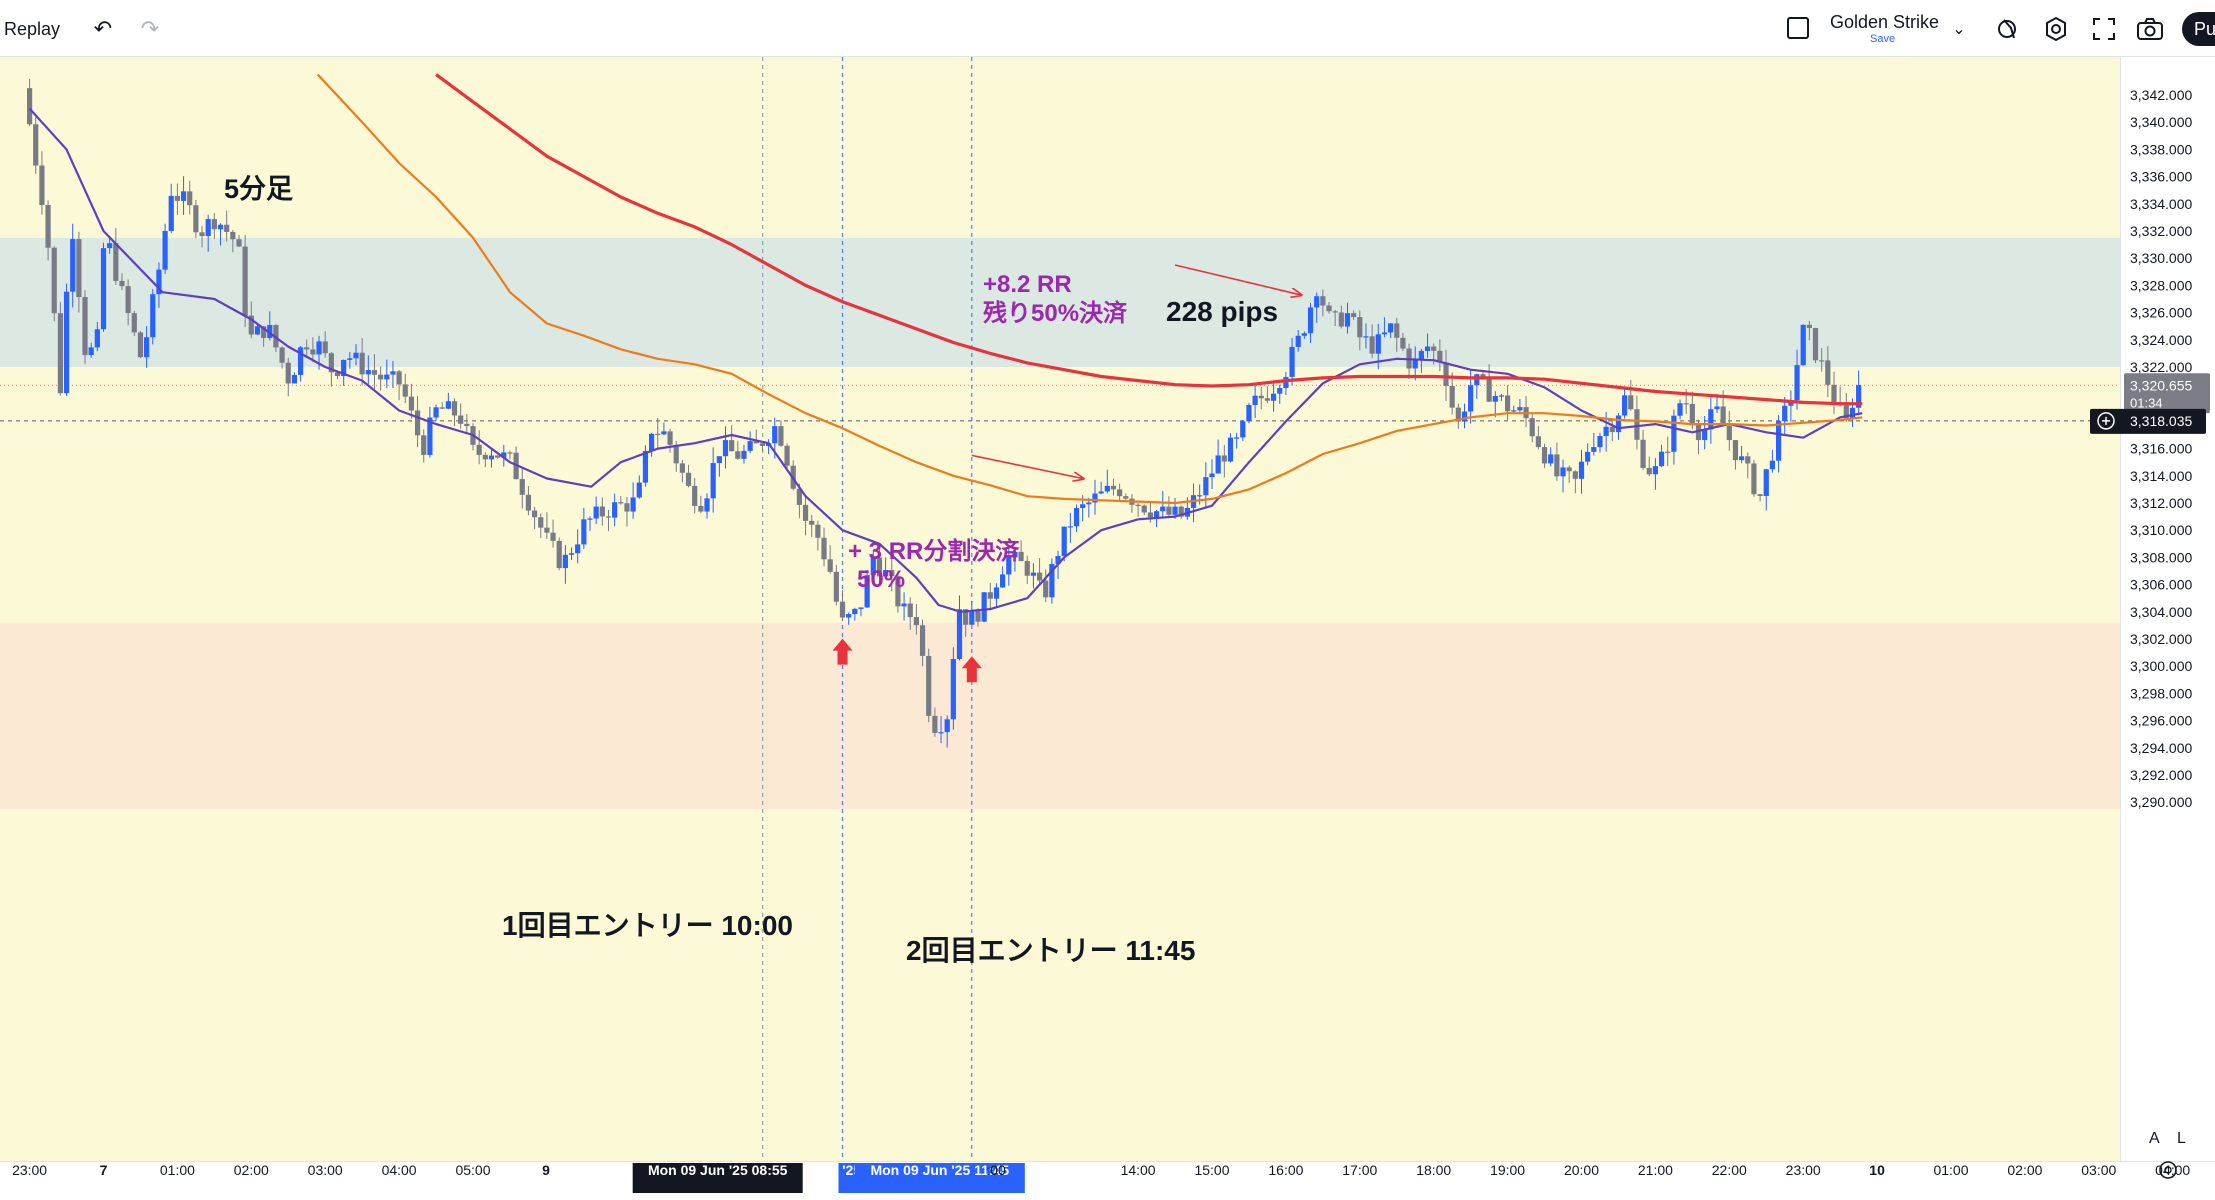  Describe the element at coordinates (1885, 22) in the screenshot. I see `layout-name: Golden Strike` at that location.